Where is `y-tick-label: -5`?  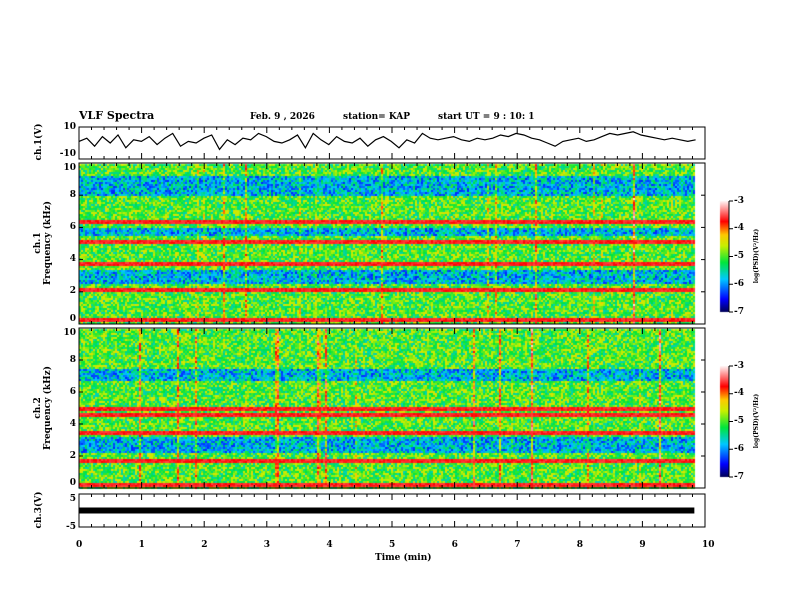 y-tick-label: -5 is located at coordinates (71, 526).